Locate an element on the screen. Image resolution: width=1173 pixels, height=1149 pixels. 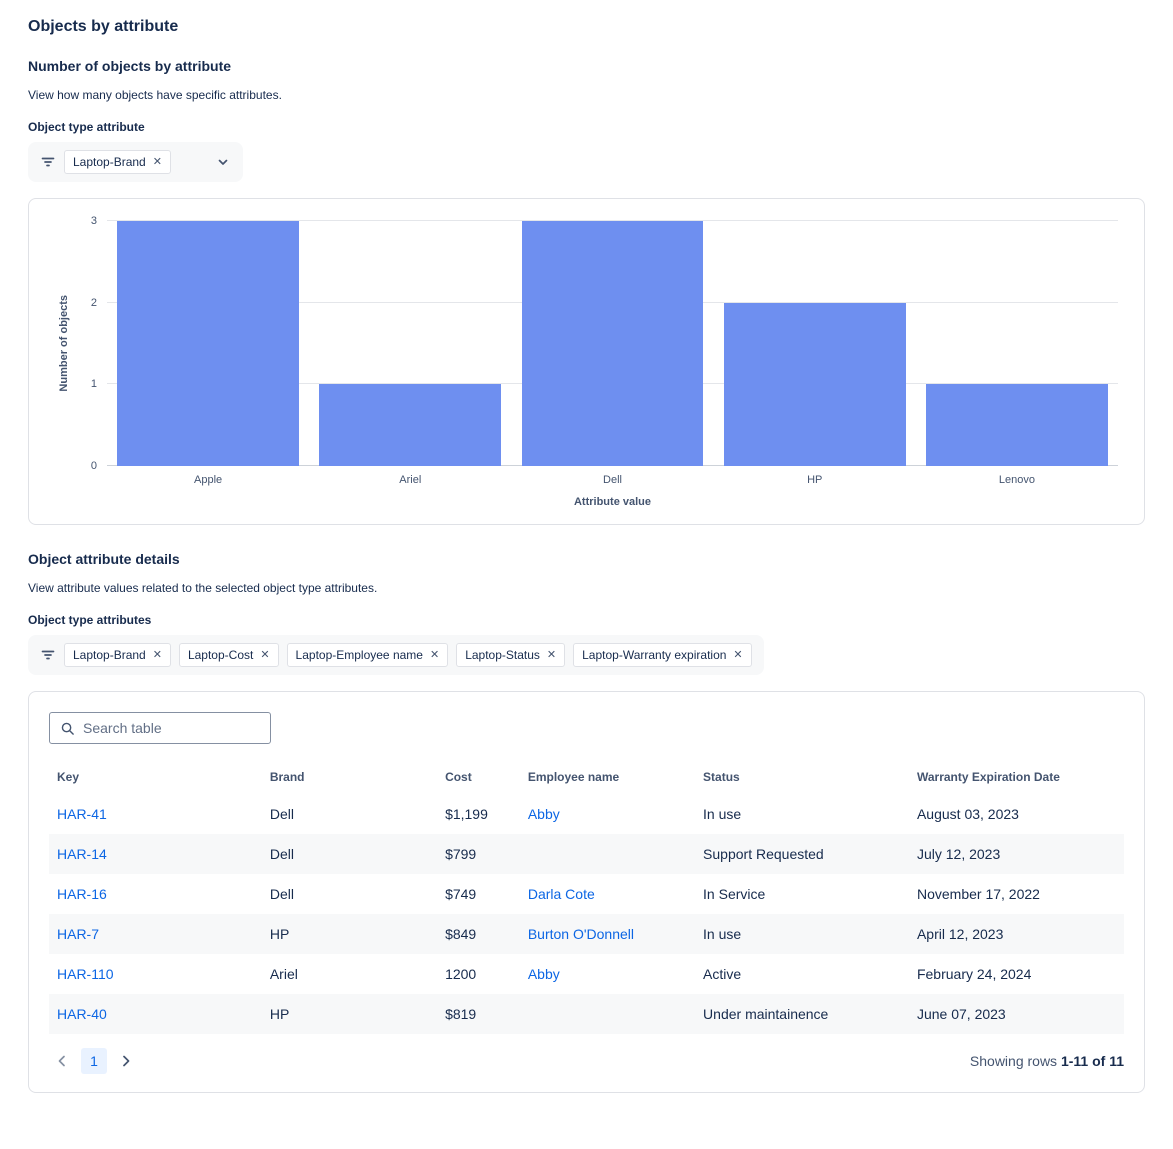
filter-chip: Laptop-Cost ✕ is located at coordinates (228, 655).